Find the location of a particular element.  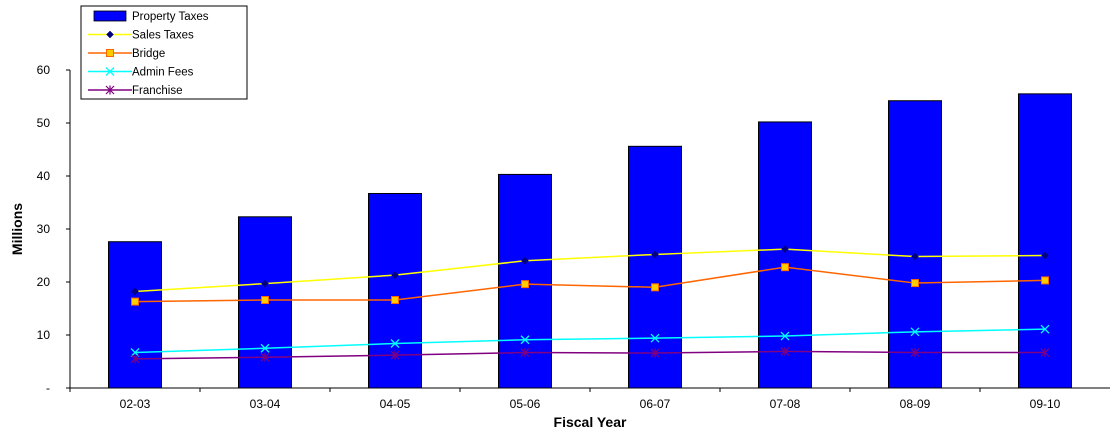

y-tick-label: 20 is located at coordinates (44, 282).